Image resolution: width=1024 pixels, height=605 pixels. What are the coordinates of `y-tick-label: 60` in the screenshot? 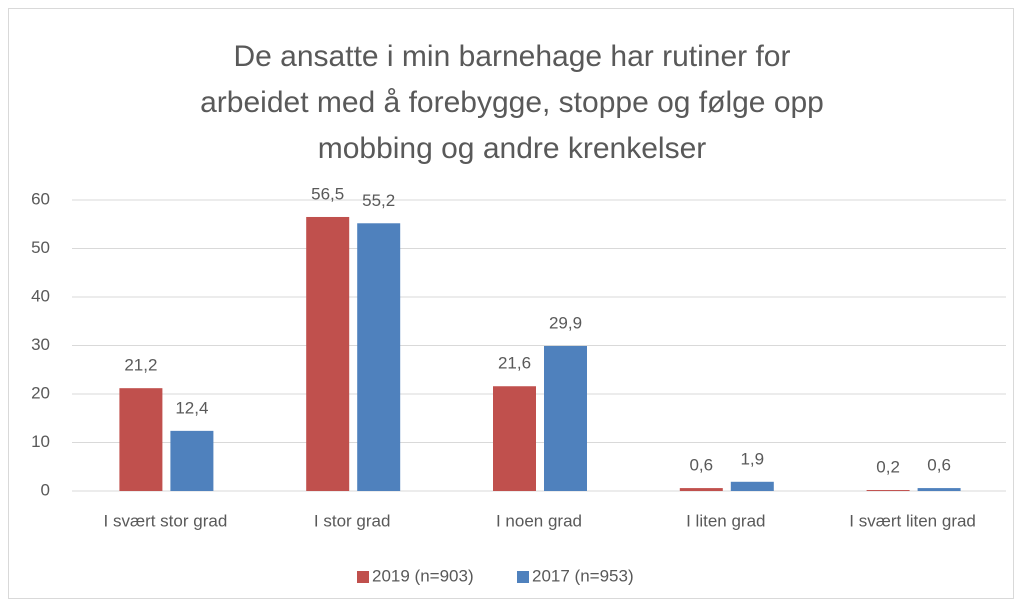 It's located at (40, 198).